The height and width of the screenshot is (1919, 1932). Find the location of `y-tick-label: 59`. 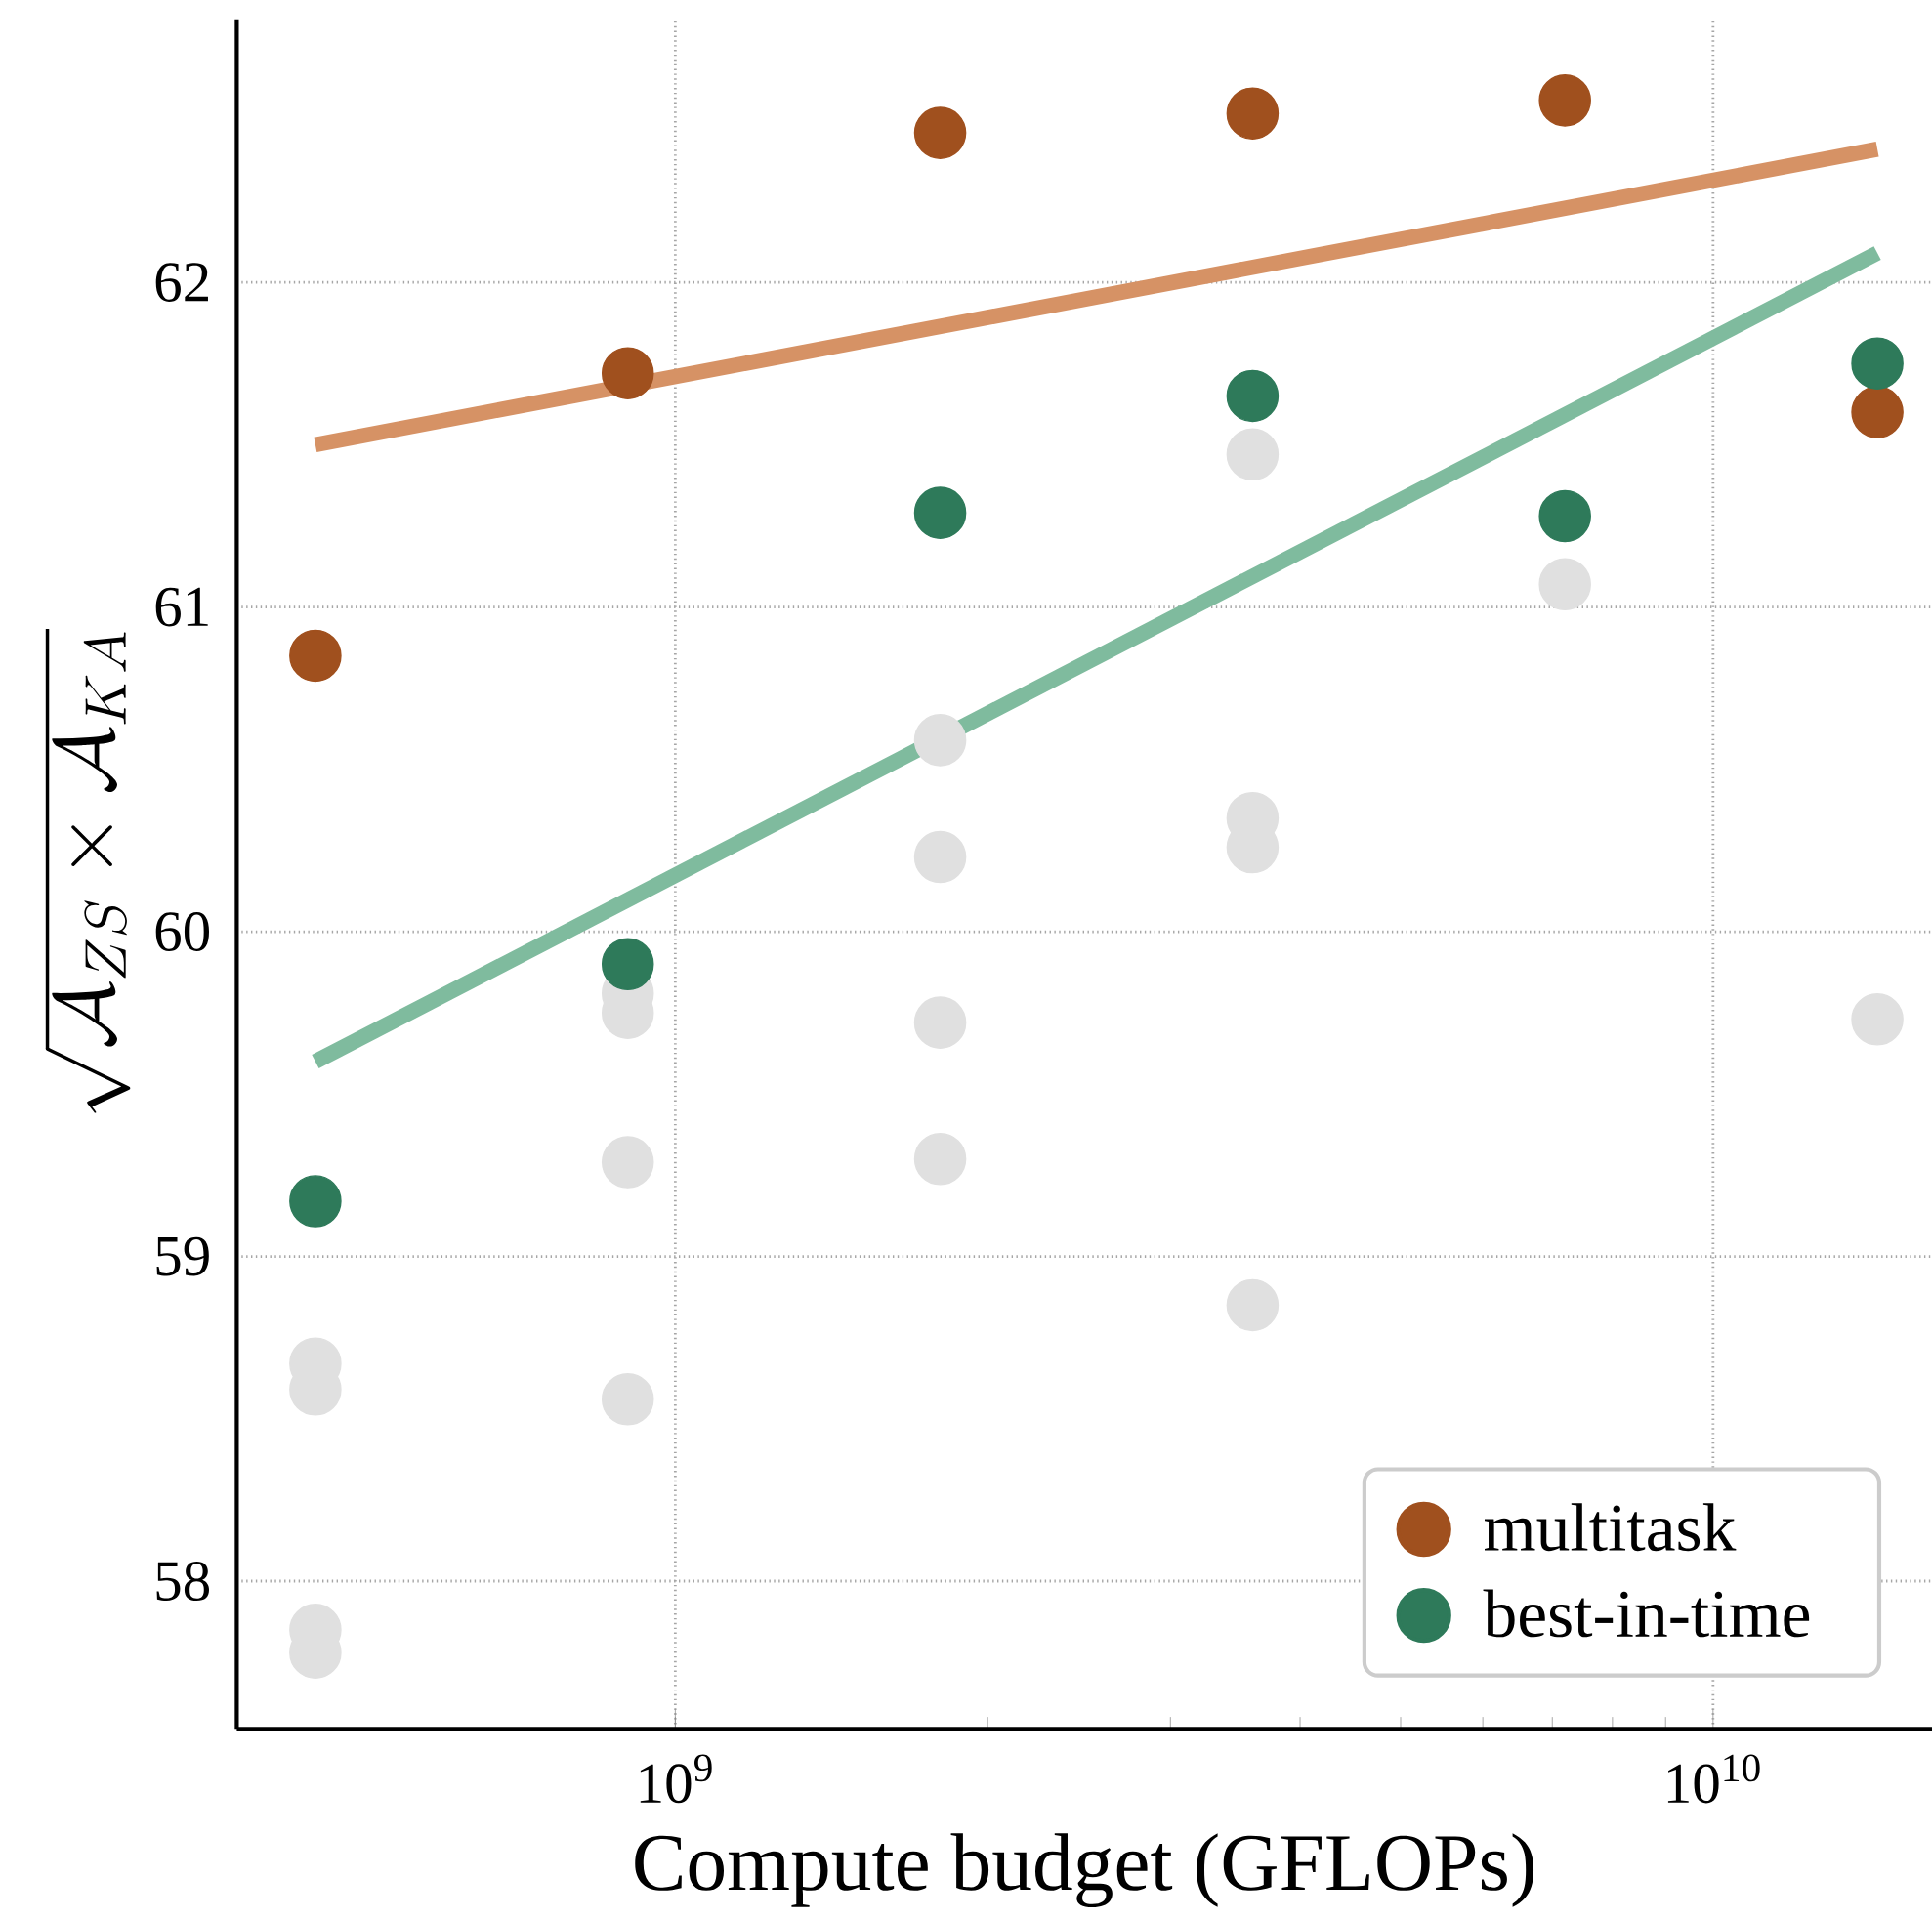

y-tick-label: 59 is located at coordinates (182, 1256).